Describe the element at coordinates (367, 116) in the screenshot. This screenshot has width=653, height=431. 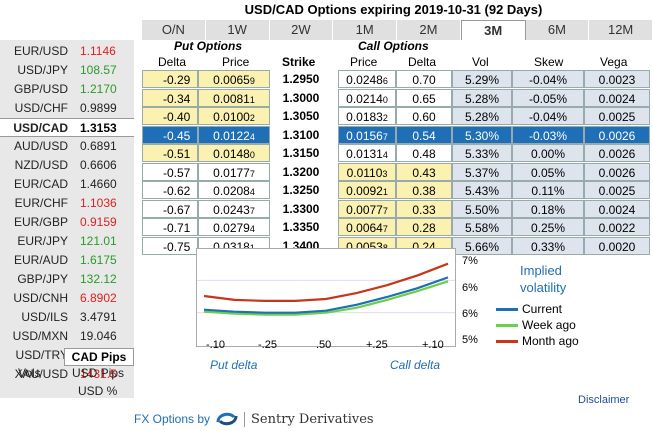
I see `call-price-cell: 0.01832` at that location.